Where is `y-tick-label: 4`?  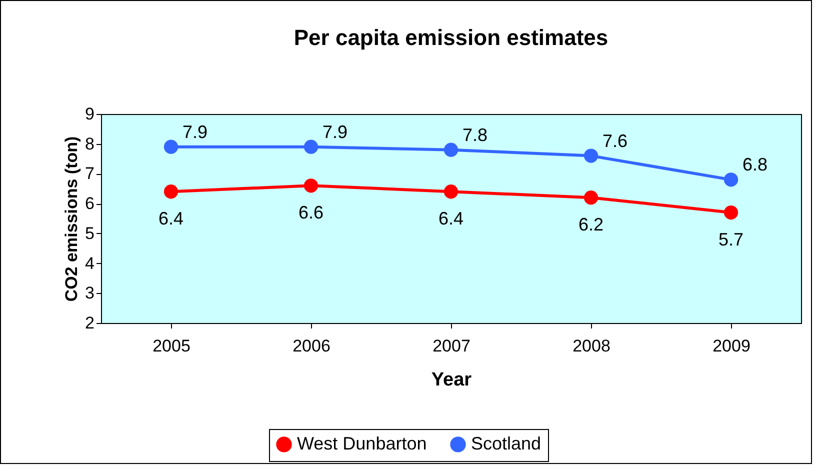 y-tick-label: 4 is located at coordinates (89, 263).